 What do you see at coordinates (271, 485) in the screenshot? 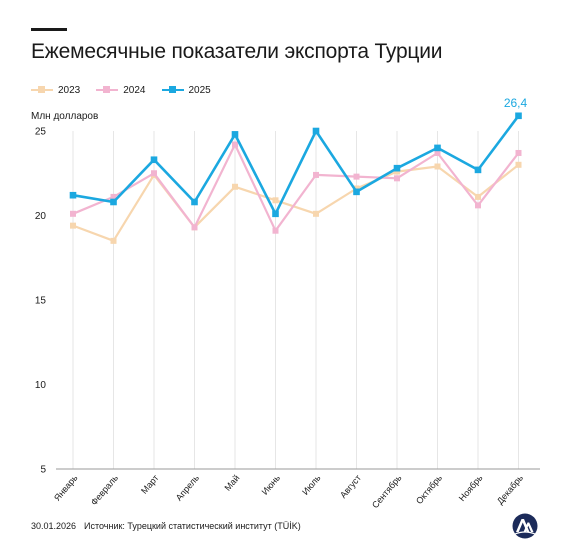
I see `x-tick-label-6: Июнь` at bounding box center [271, 485].